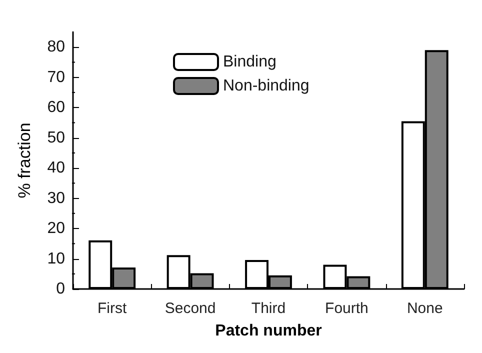 The height and width of the screenshot is (353, 482). Describe the element at coordinates (56, 77) in the screenshot. I see `y-tick-label: 70` at that location.